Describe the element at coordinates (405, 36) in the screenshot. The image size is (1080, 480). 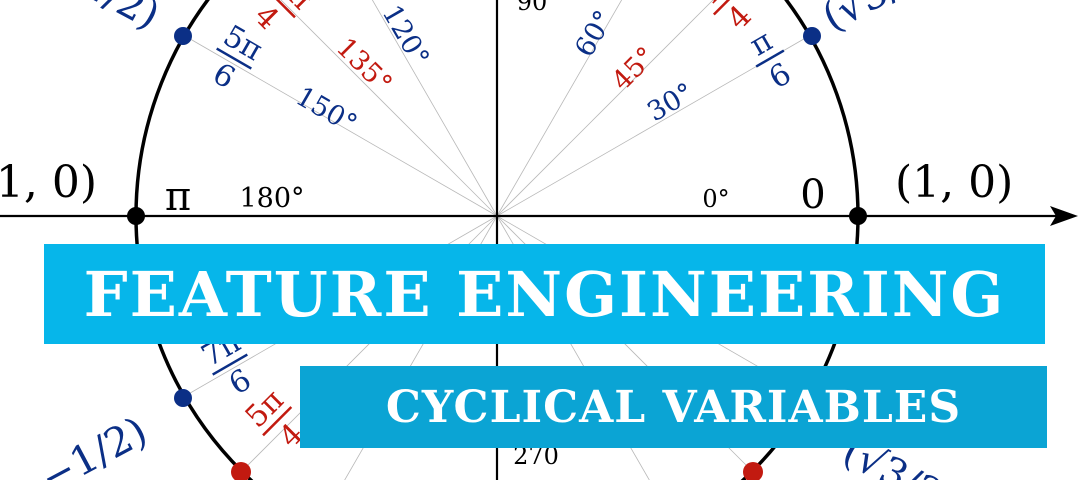
I see `label-120-degrees: 120°` at that location.